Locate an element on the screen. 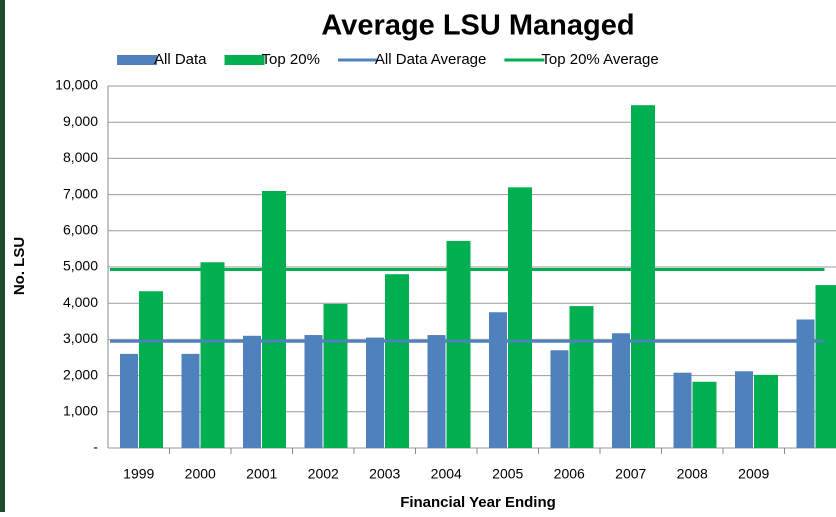  y-axis-title: No. LSU is located at coordinates (19, 266).